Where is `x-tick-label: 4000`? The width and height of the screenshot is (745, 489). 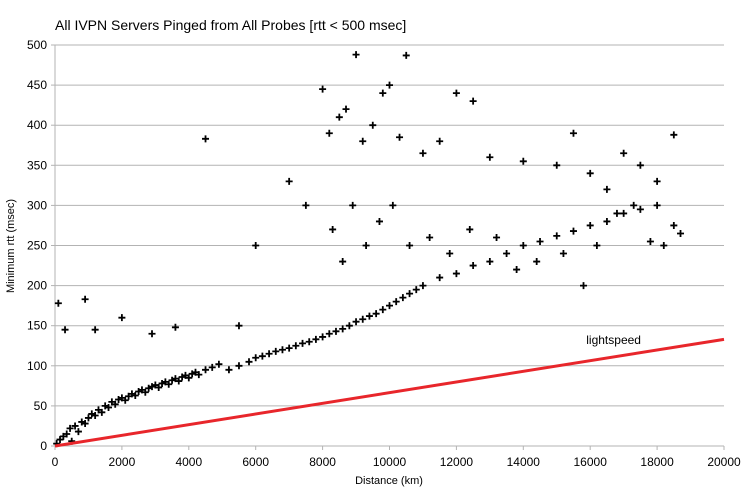 x-tick-label: 4000 is located at coordinates (188, 462).